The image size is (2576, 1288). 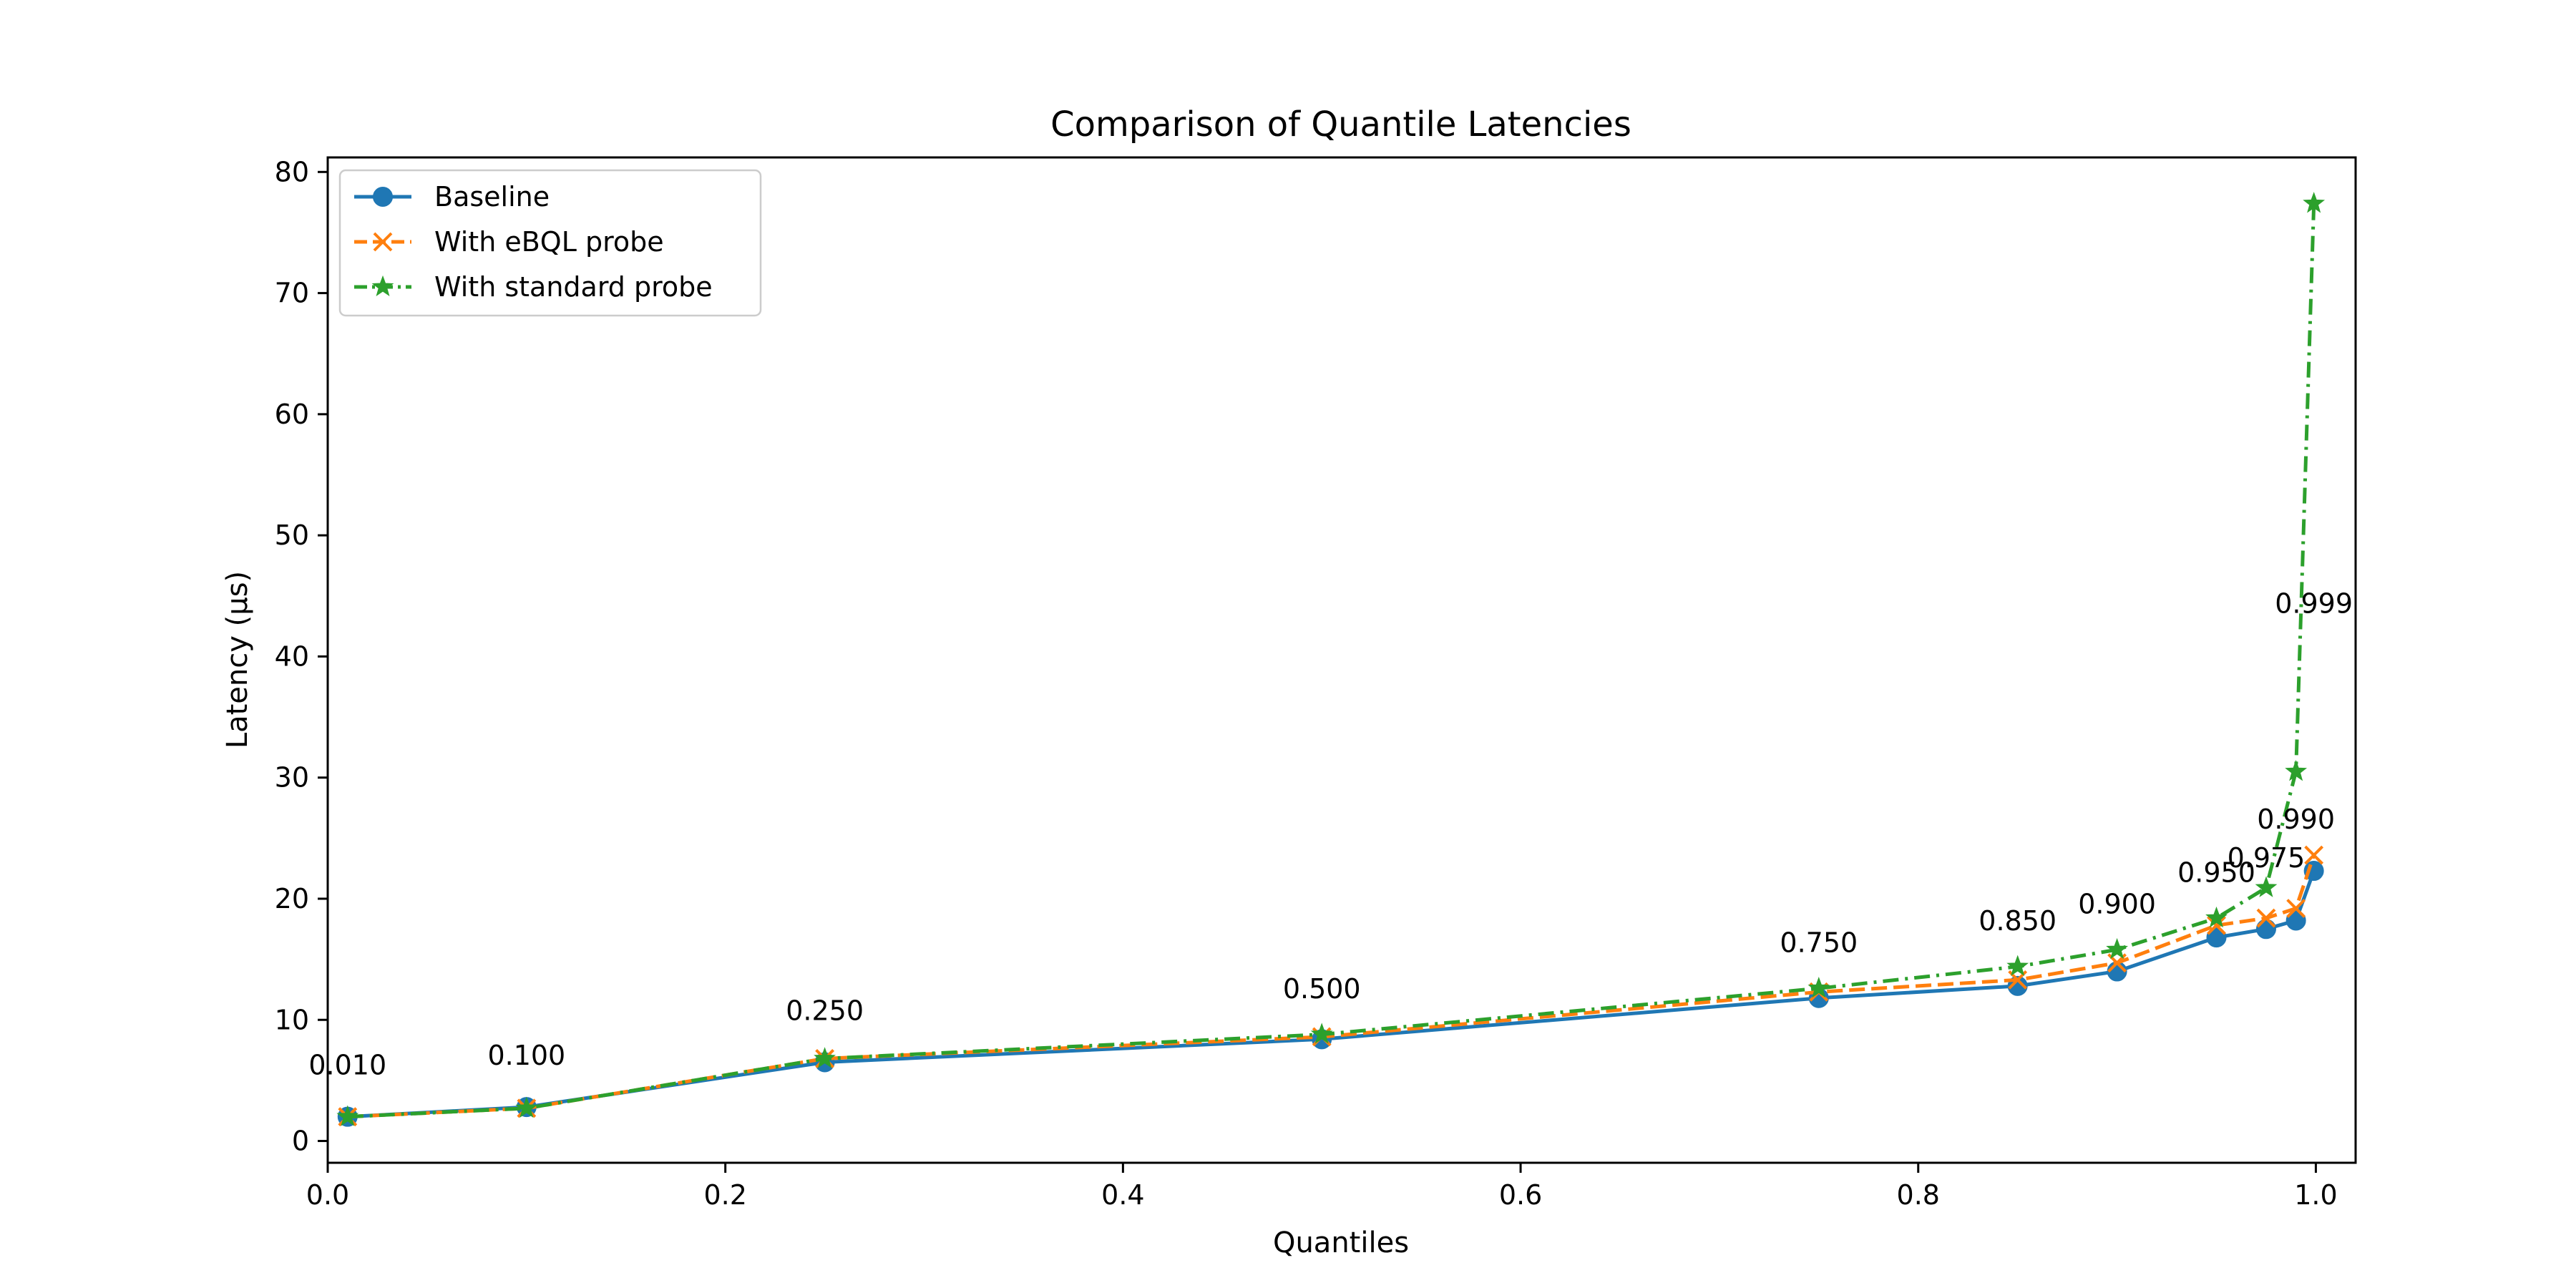 I want to click on y-tick-label: 20, so click(x=292, y=898).